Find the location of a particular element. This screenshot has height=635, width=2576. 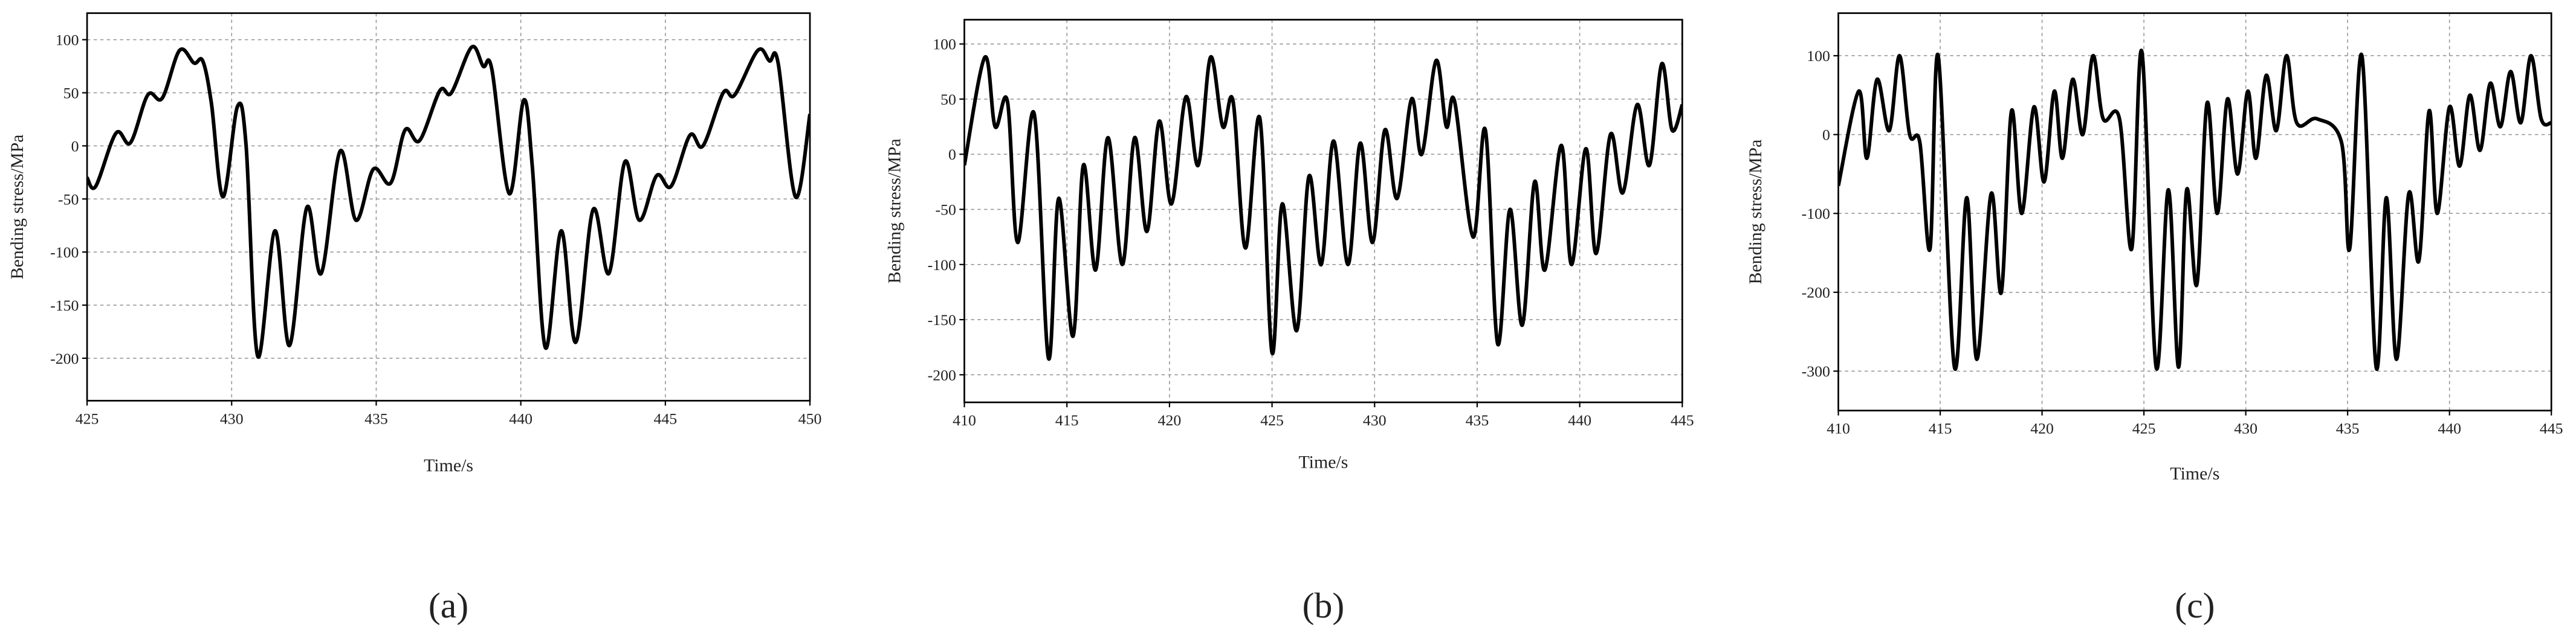

panel-label: (b) is located at coordinates (1324, 605).